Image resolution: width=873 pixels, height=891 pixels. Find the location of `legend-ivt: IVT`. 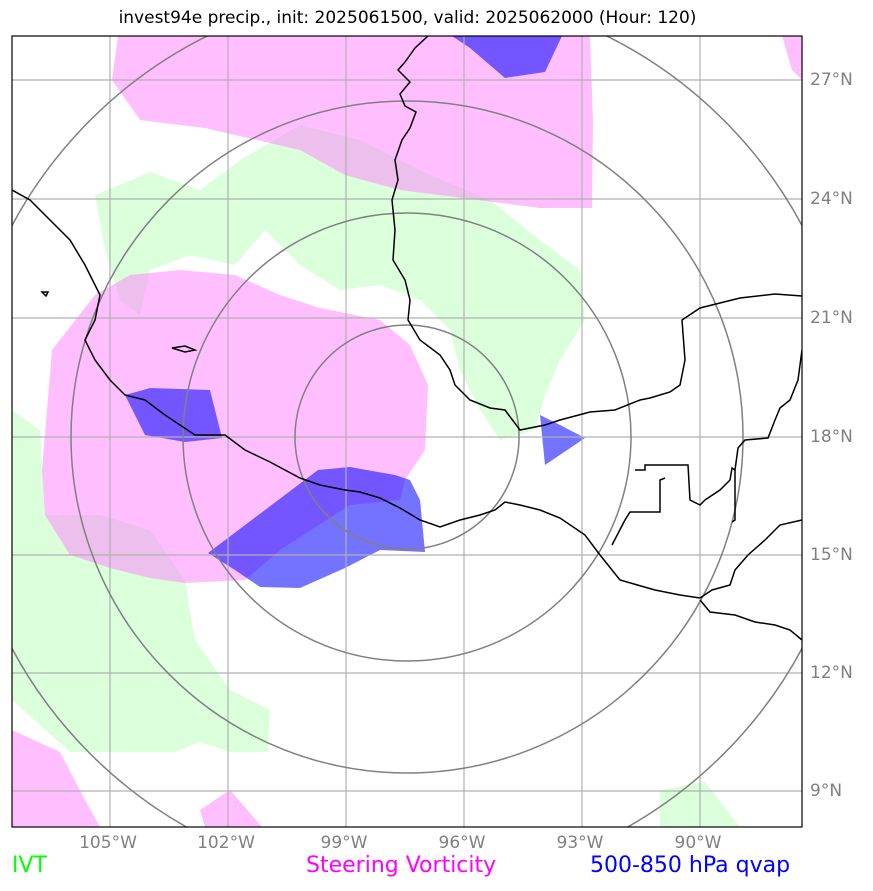

legend-ivt: IVT is located at coordinates (29, 865).